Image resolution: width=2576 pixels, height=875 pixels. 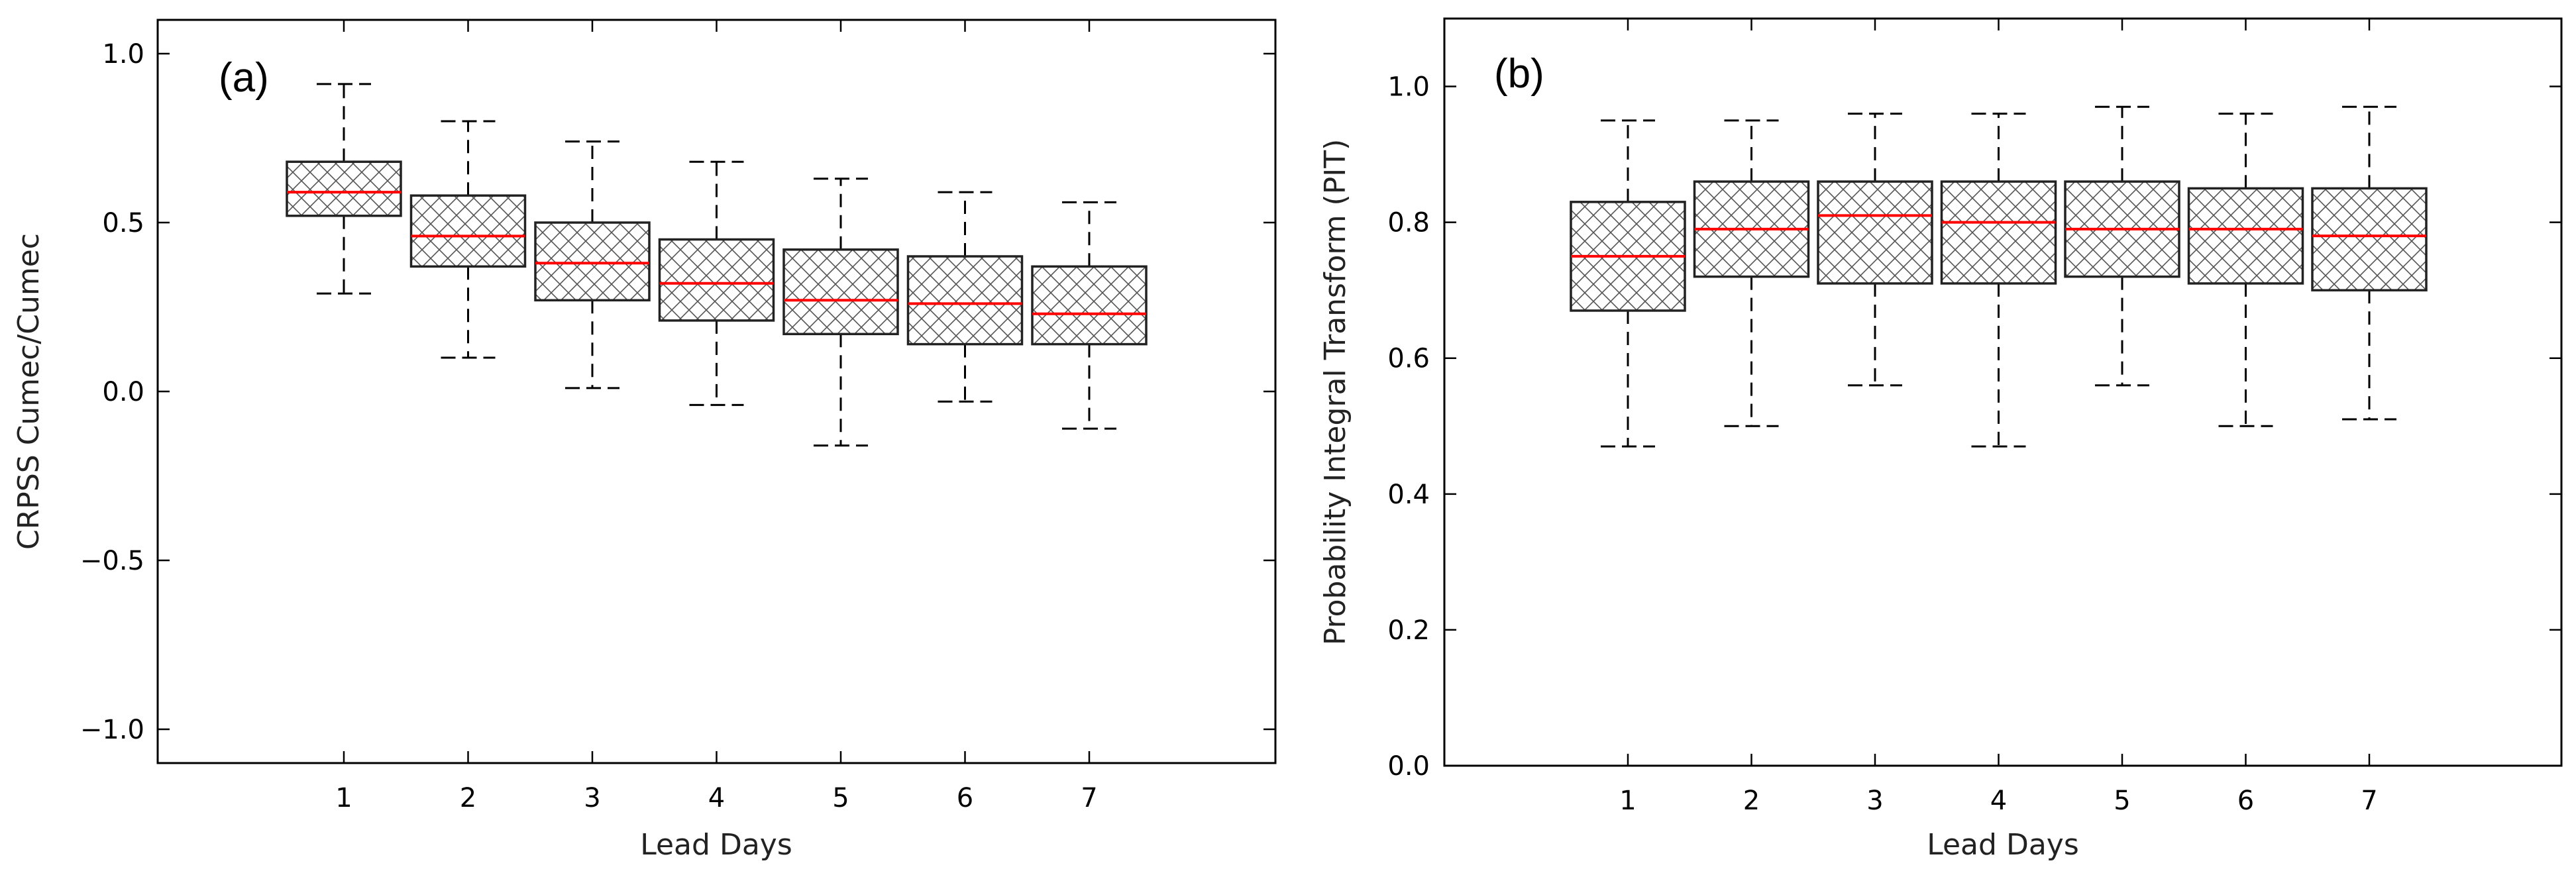 I want to click on y-tick-label: 0.5, so click(x=123, y=223).